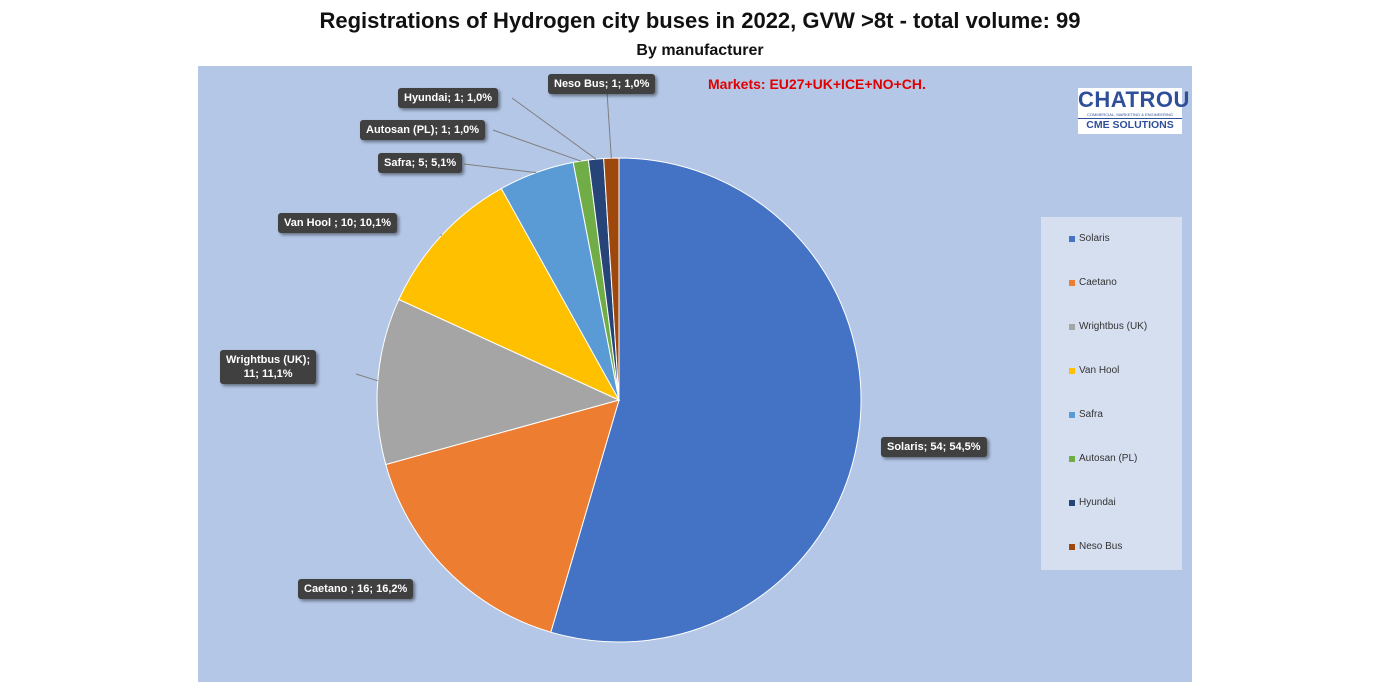 The image size is (1400, 700). What do you see at coordinates (1094, 238) in the screenshot?
I see `legend-label: Solaris` at bounding box center [1094, 238].